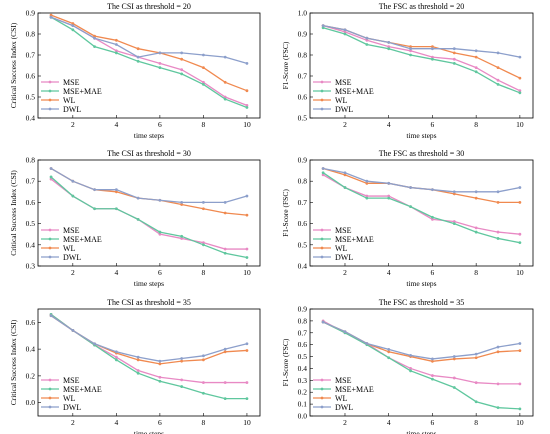 The height and width of the screenshot is (434, 550). Describe the element at coordinates (341, 398) in the screenshot. I see `legend-entry: WL` at that location.